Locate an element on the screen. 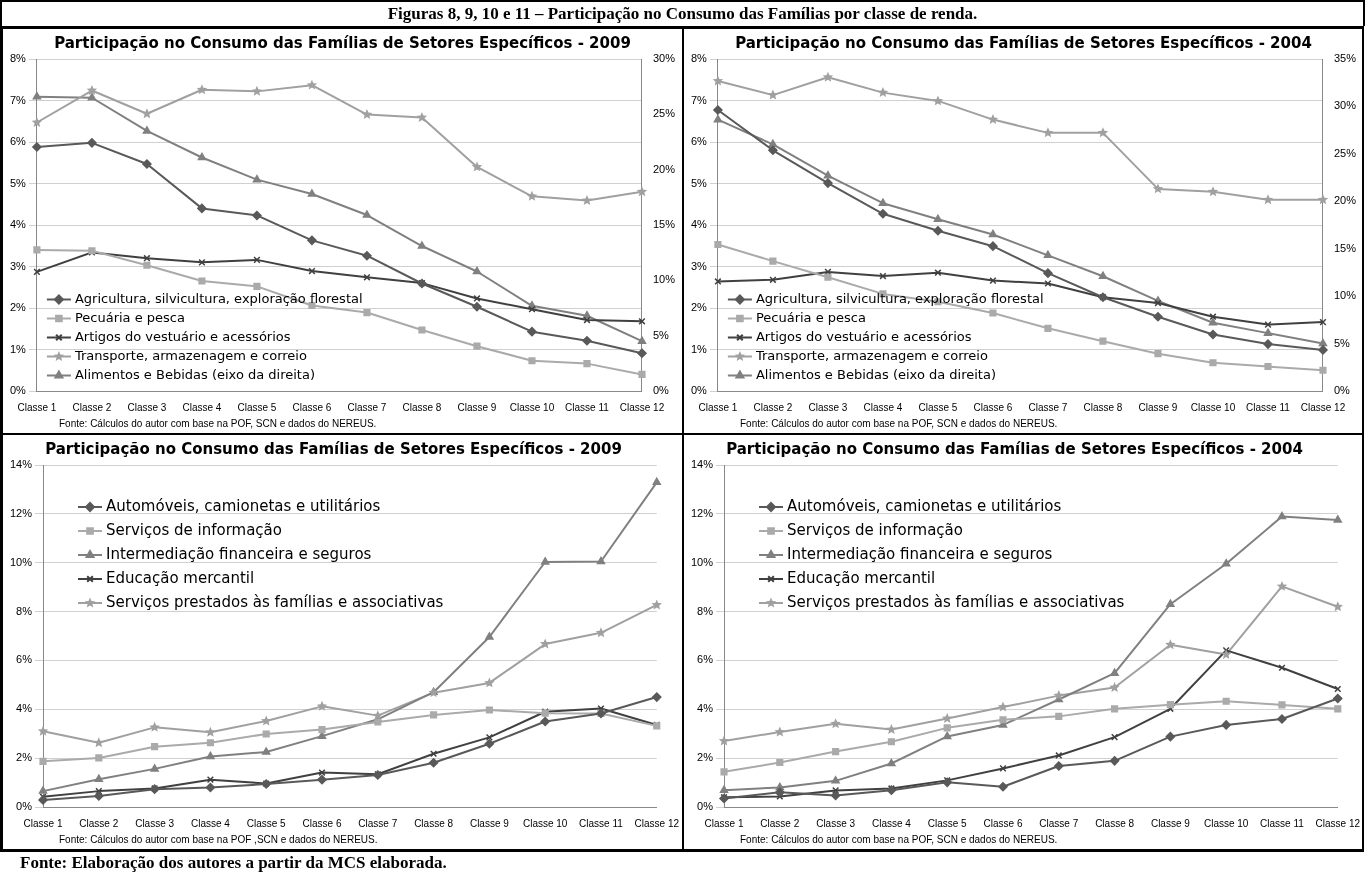 The width and height of the screenshot is (1365, 875). source-note: Fonte: Elaboração dos autores a partir da MCS elaborada. is located at coordinates (234, 863).